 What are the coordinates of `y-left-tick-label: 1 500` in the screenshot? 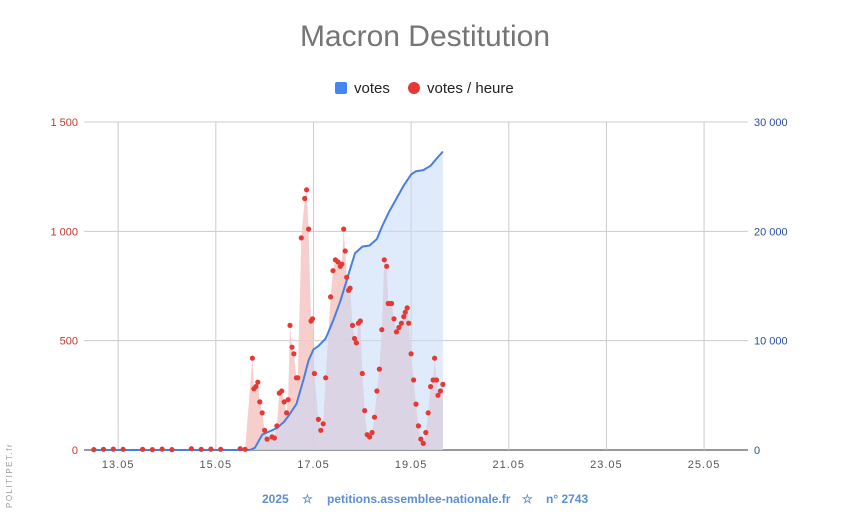 It's located at (64, 123).